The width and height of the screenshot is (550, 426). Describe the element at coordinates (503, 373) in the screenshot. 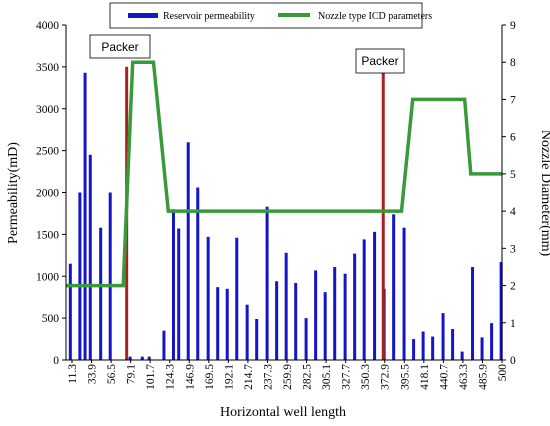

I see `x-tick-label: 500` at that location.